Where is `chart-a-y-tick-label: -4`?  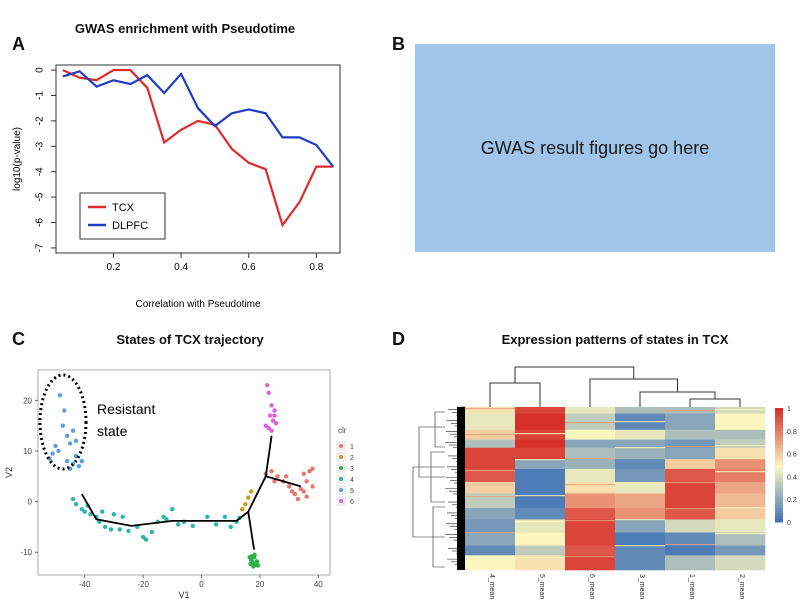
chart-a-y-tick-label: -4 is located at coordinates (40, 171).